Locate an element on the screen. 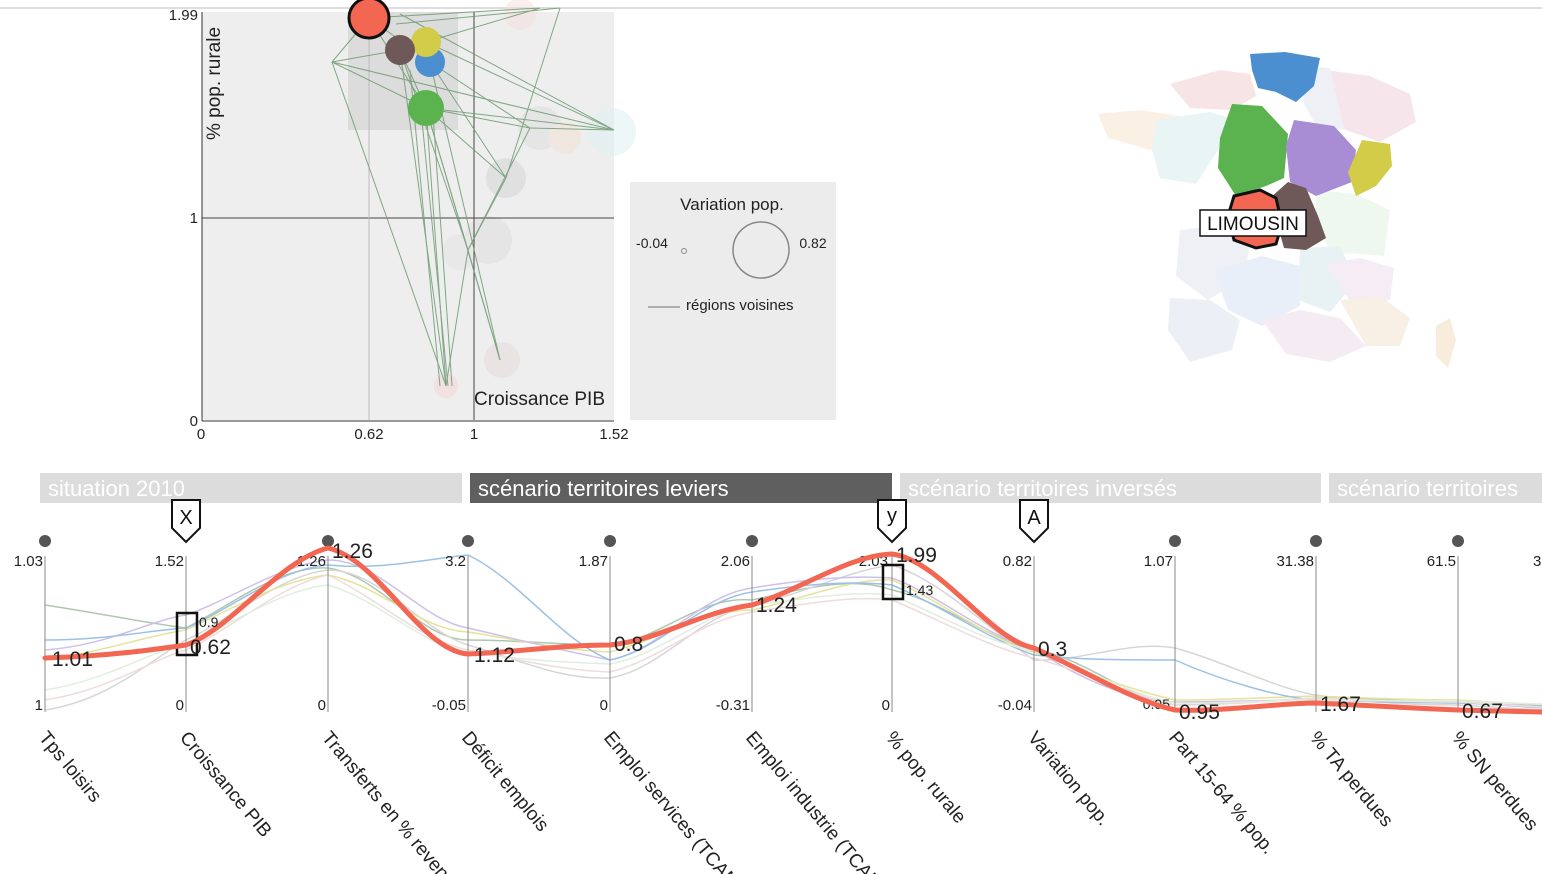 Image resolution: width=1542 pixels, height=874 pixels. axis-name: Tps loisirs is located at coordinates (69, 767).